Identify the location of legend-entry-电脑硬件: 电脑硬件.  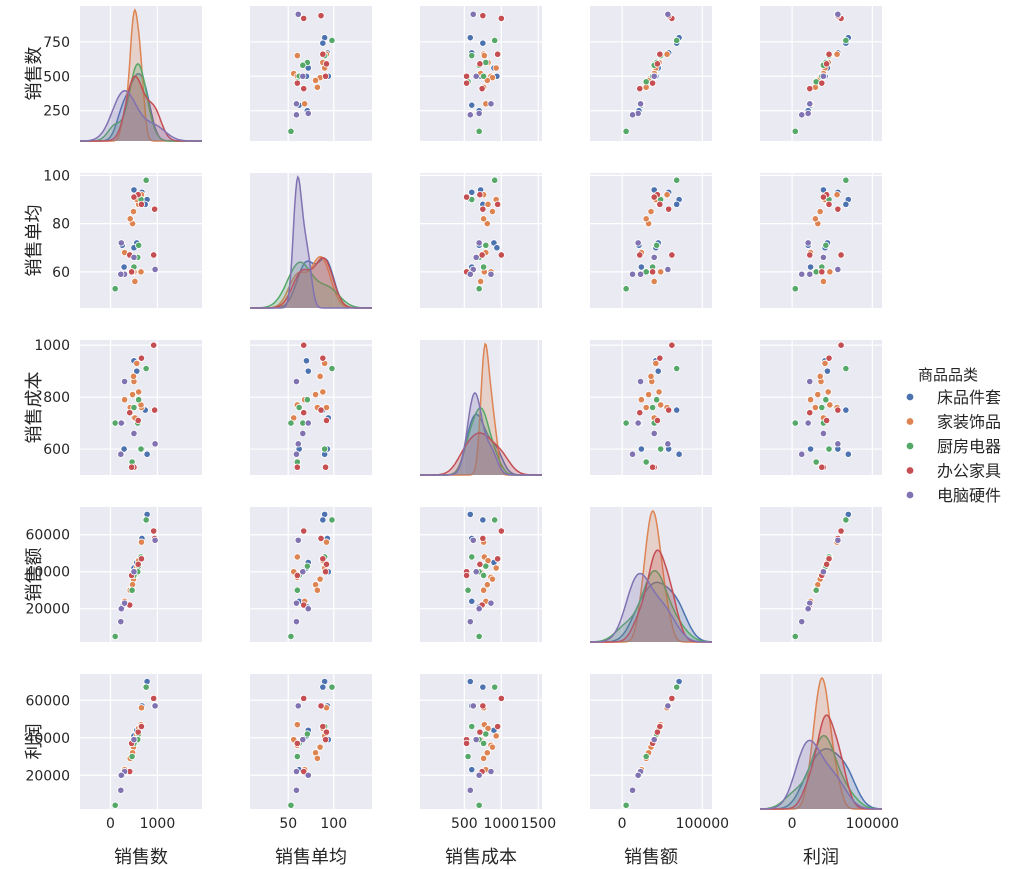
(953, 495).